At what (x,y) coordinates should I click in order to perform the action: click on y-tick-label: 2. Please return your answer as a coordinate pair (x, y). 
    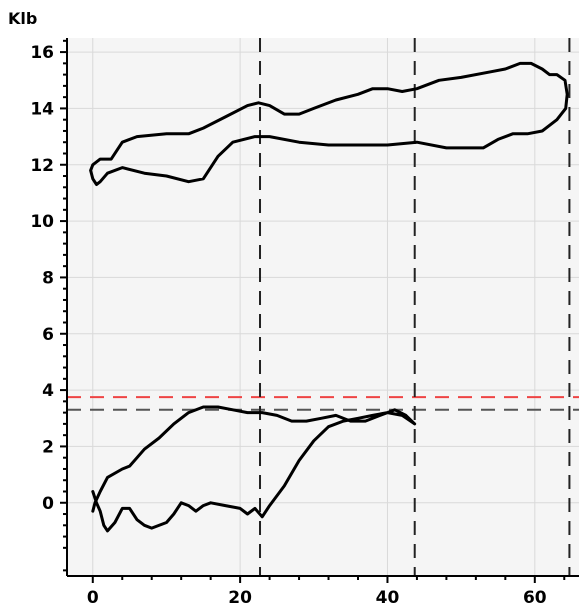
    Looking at the image, I should click on (48, 447).